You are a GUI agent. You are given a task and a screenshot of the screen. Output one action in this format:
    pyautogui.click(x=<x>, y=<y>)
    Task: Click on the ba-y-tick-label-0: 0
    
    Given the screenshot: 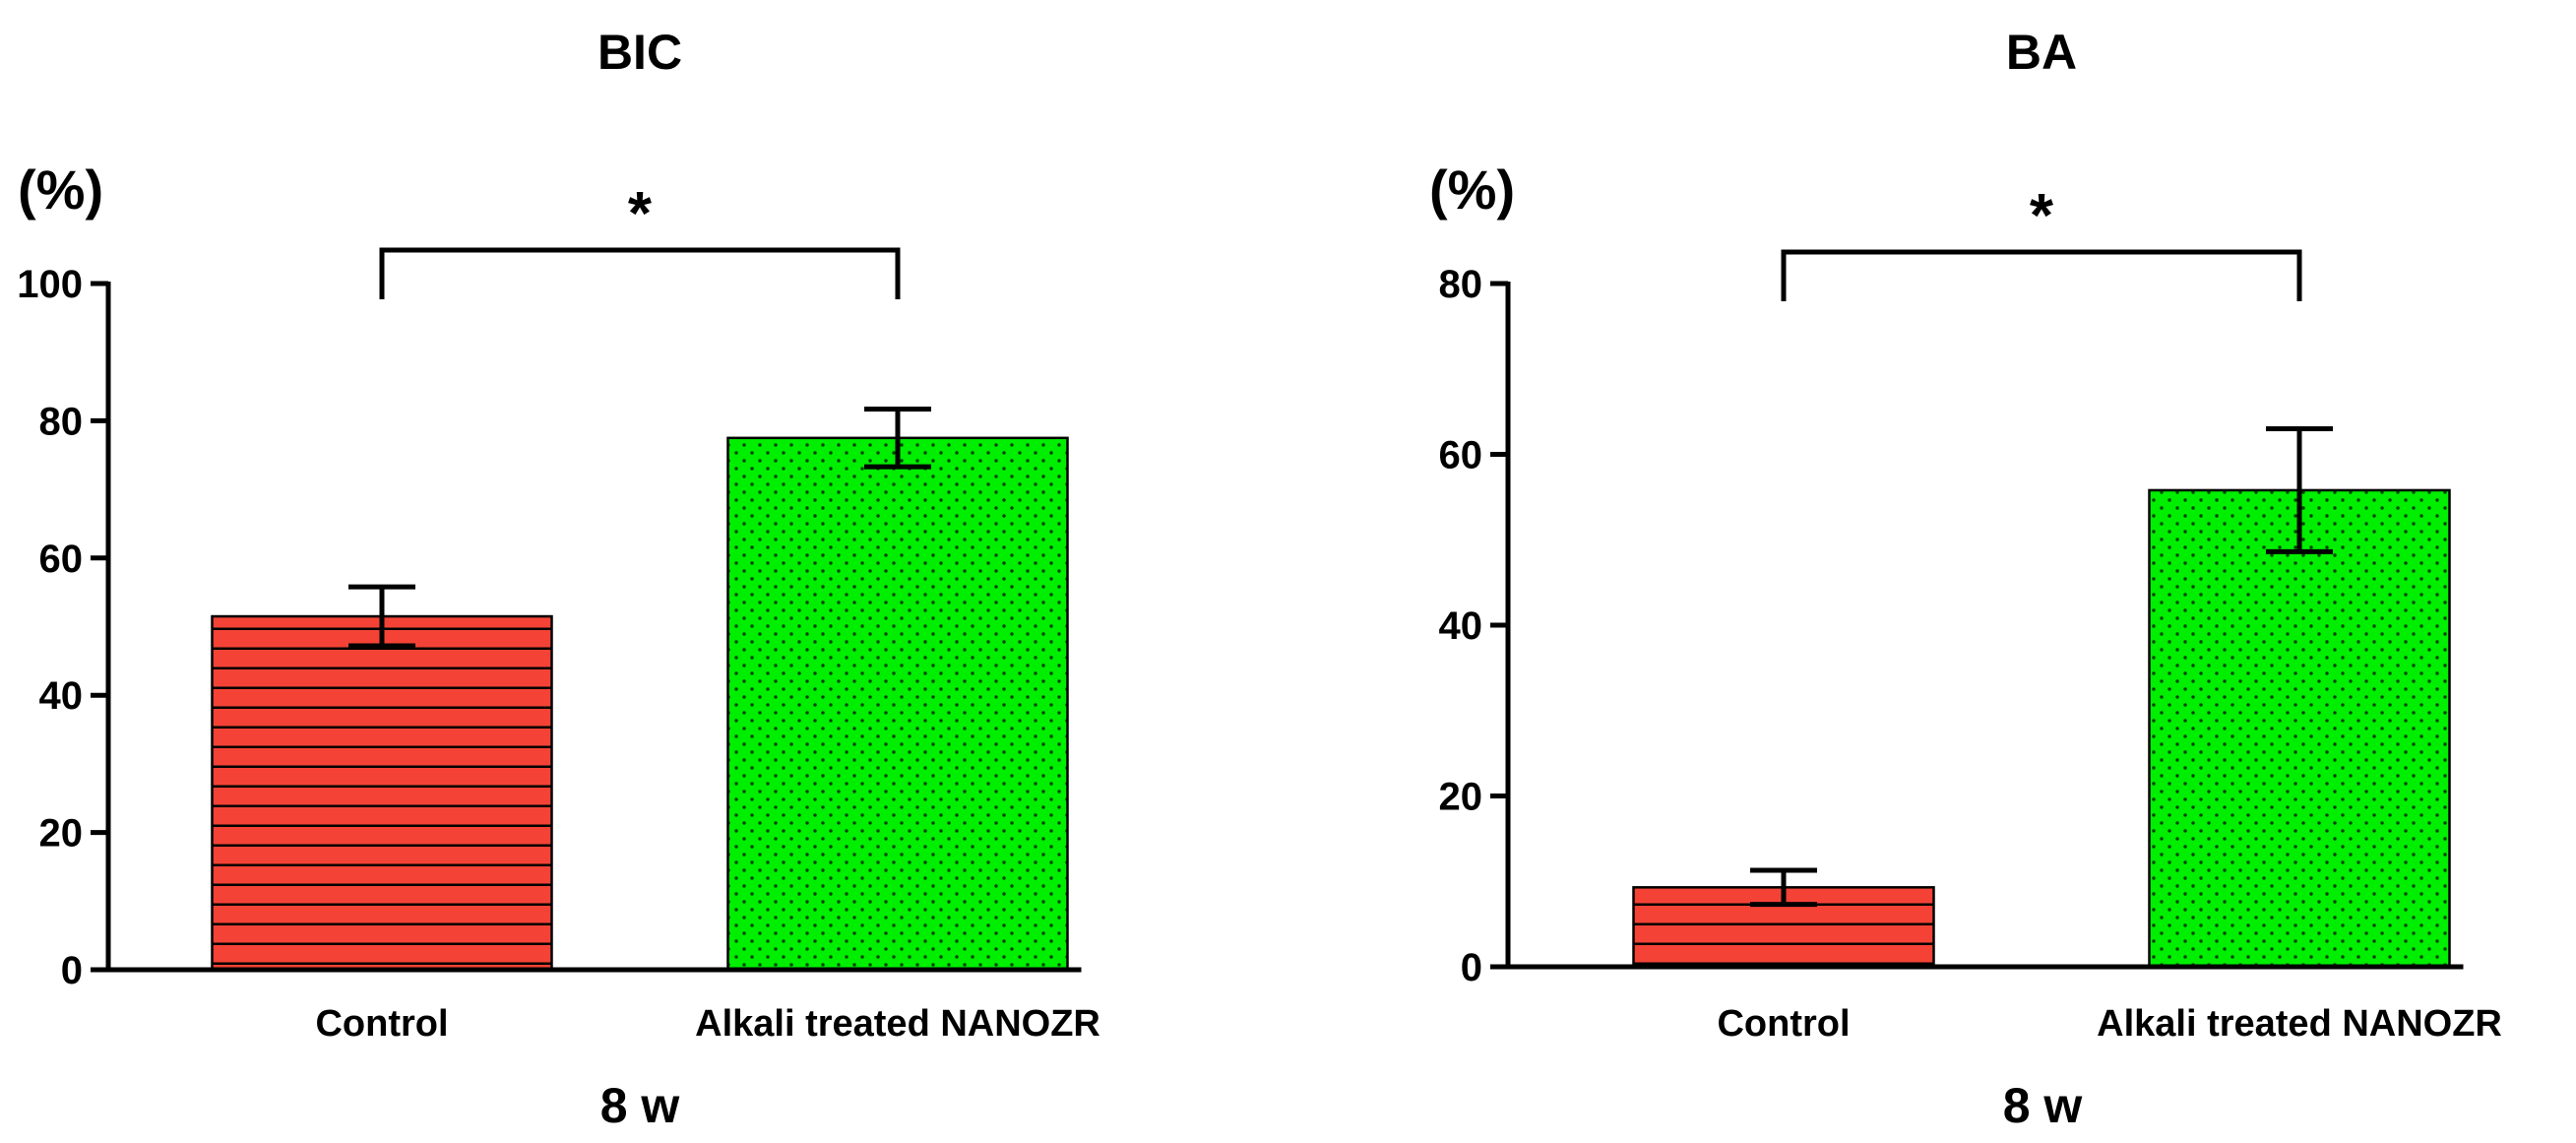 What is the action you would take?
    pyautogui.click(x=1471, y=967)
    